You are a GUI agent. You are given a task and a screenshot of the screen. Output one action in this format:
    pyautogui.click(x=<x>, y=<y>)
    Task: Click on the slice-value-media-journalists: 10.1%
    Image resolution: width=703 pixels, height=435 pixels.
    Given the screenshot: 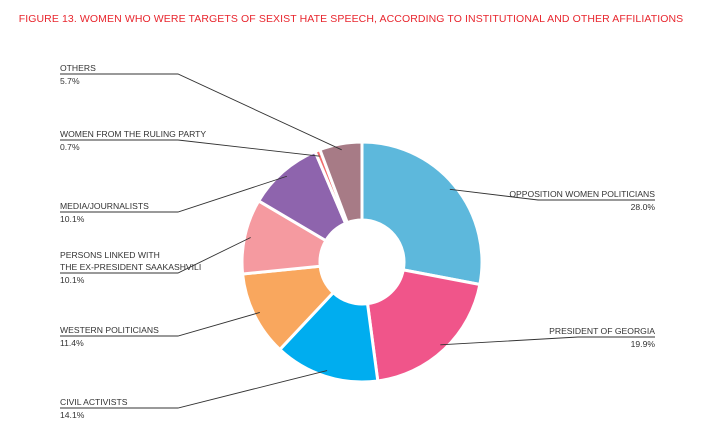 What is the action you would take?
    pyautogui.click(x=72, y=219)
    